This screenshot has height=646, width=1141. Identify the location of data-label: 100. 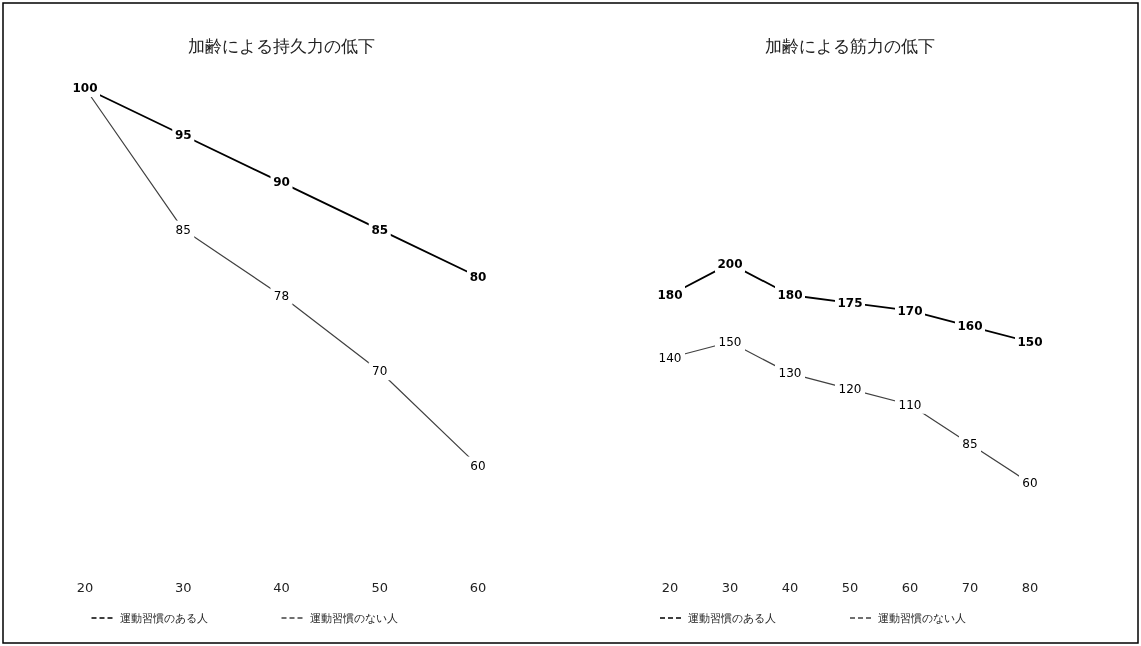
(85, 88).